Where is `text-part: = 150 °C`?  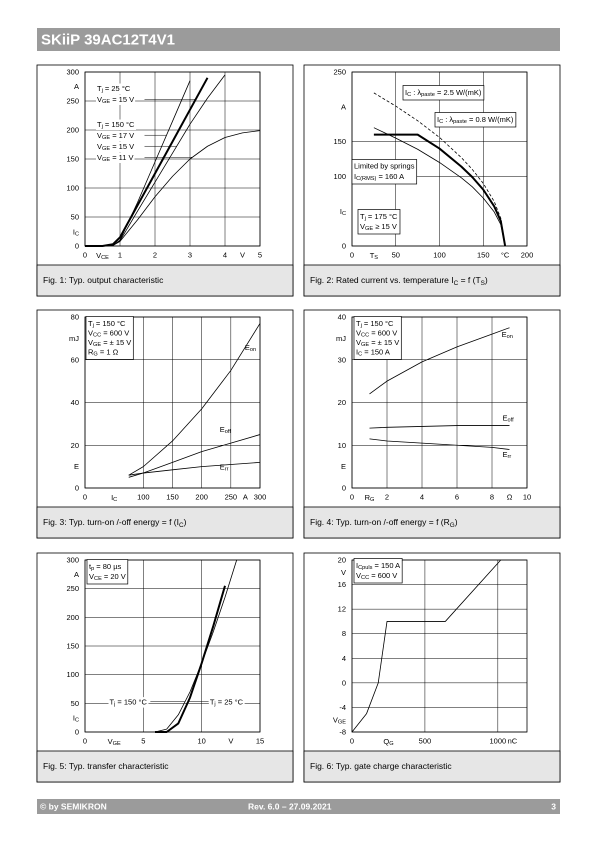 text-part: = 150 °C is located at coordinates (119, 124).